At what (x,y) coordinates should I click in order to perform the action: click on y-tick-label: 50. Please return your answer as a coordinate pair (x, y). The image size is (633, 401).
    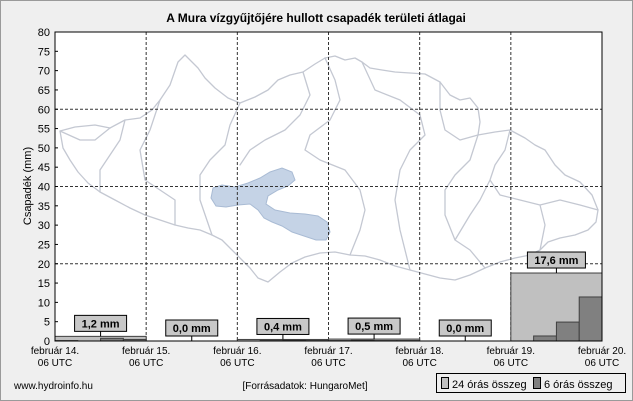
    Looking at the image, I should click on (44, 149).